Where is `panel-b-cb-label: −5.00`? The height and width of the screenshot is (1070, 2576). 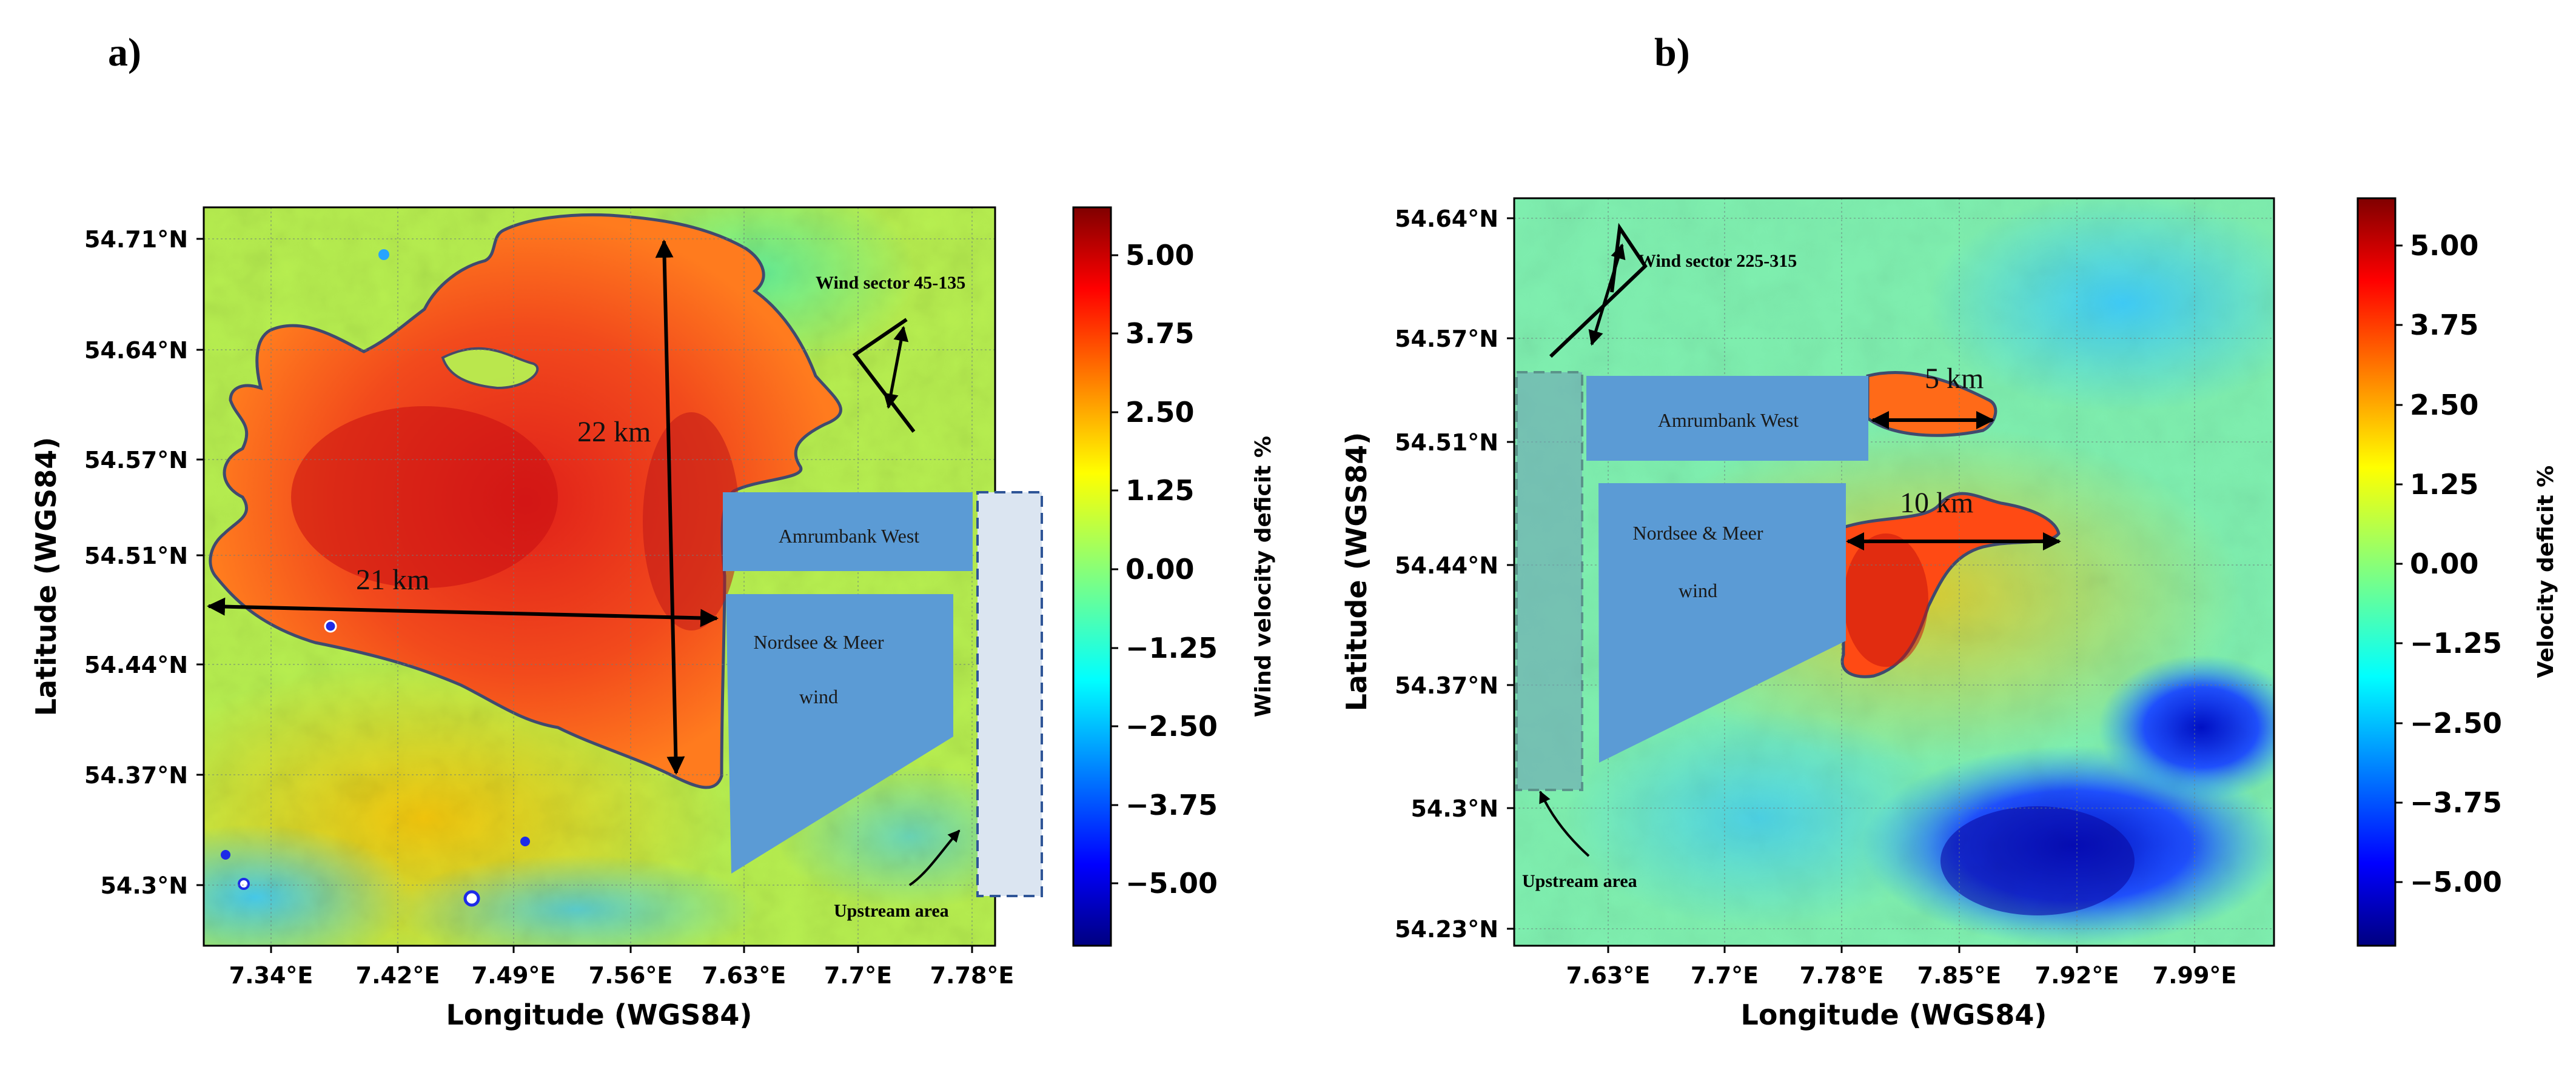 panel-b-cb-label: −5.00 is located at coordinates (2456, 882).